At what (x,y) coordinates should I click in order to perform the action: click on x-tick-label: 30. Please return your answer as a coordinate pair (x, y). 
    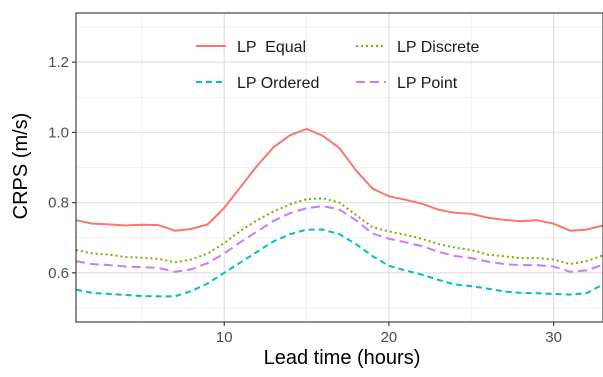
    Looking at the image, I should click on (553, 337).